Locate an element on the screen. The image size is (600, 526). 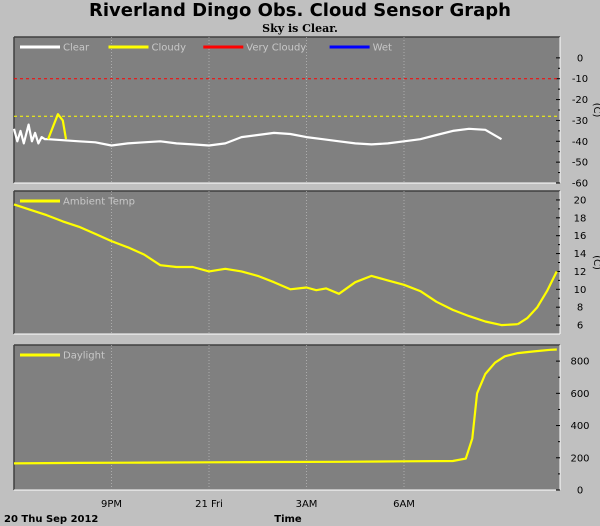
legend-label-wet: Wet is located at coordinates (382, 48).